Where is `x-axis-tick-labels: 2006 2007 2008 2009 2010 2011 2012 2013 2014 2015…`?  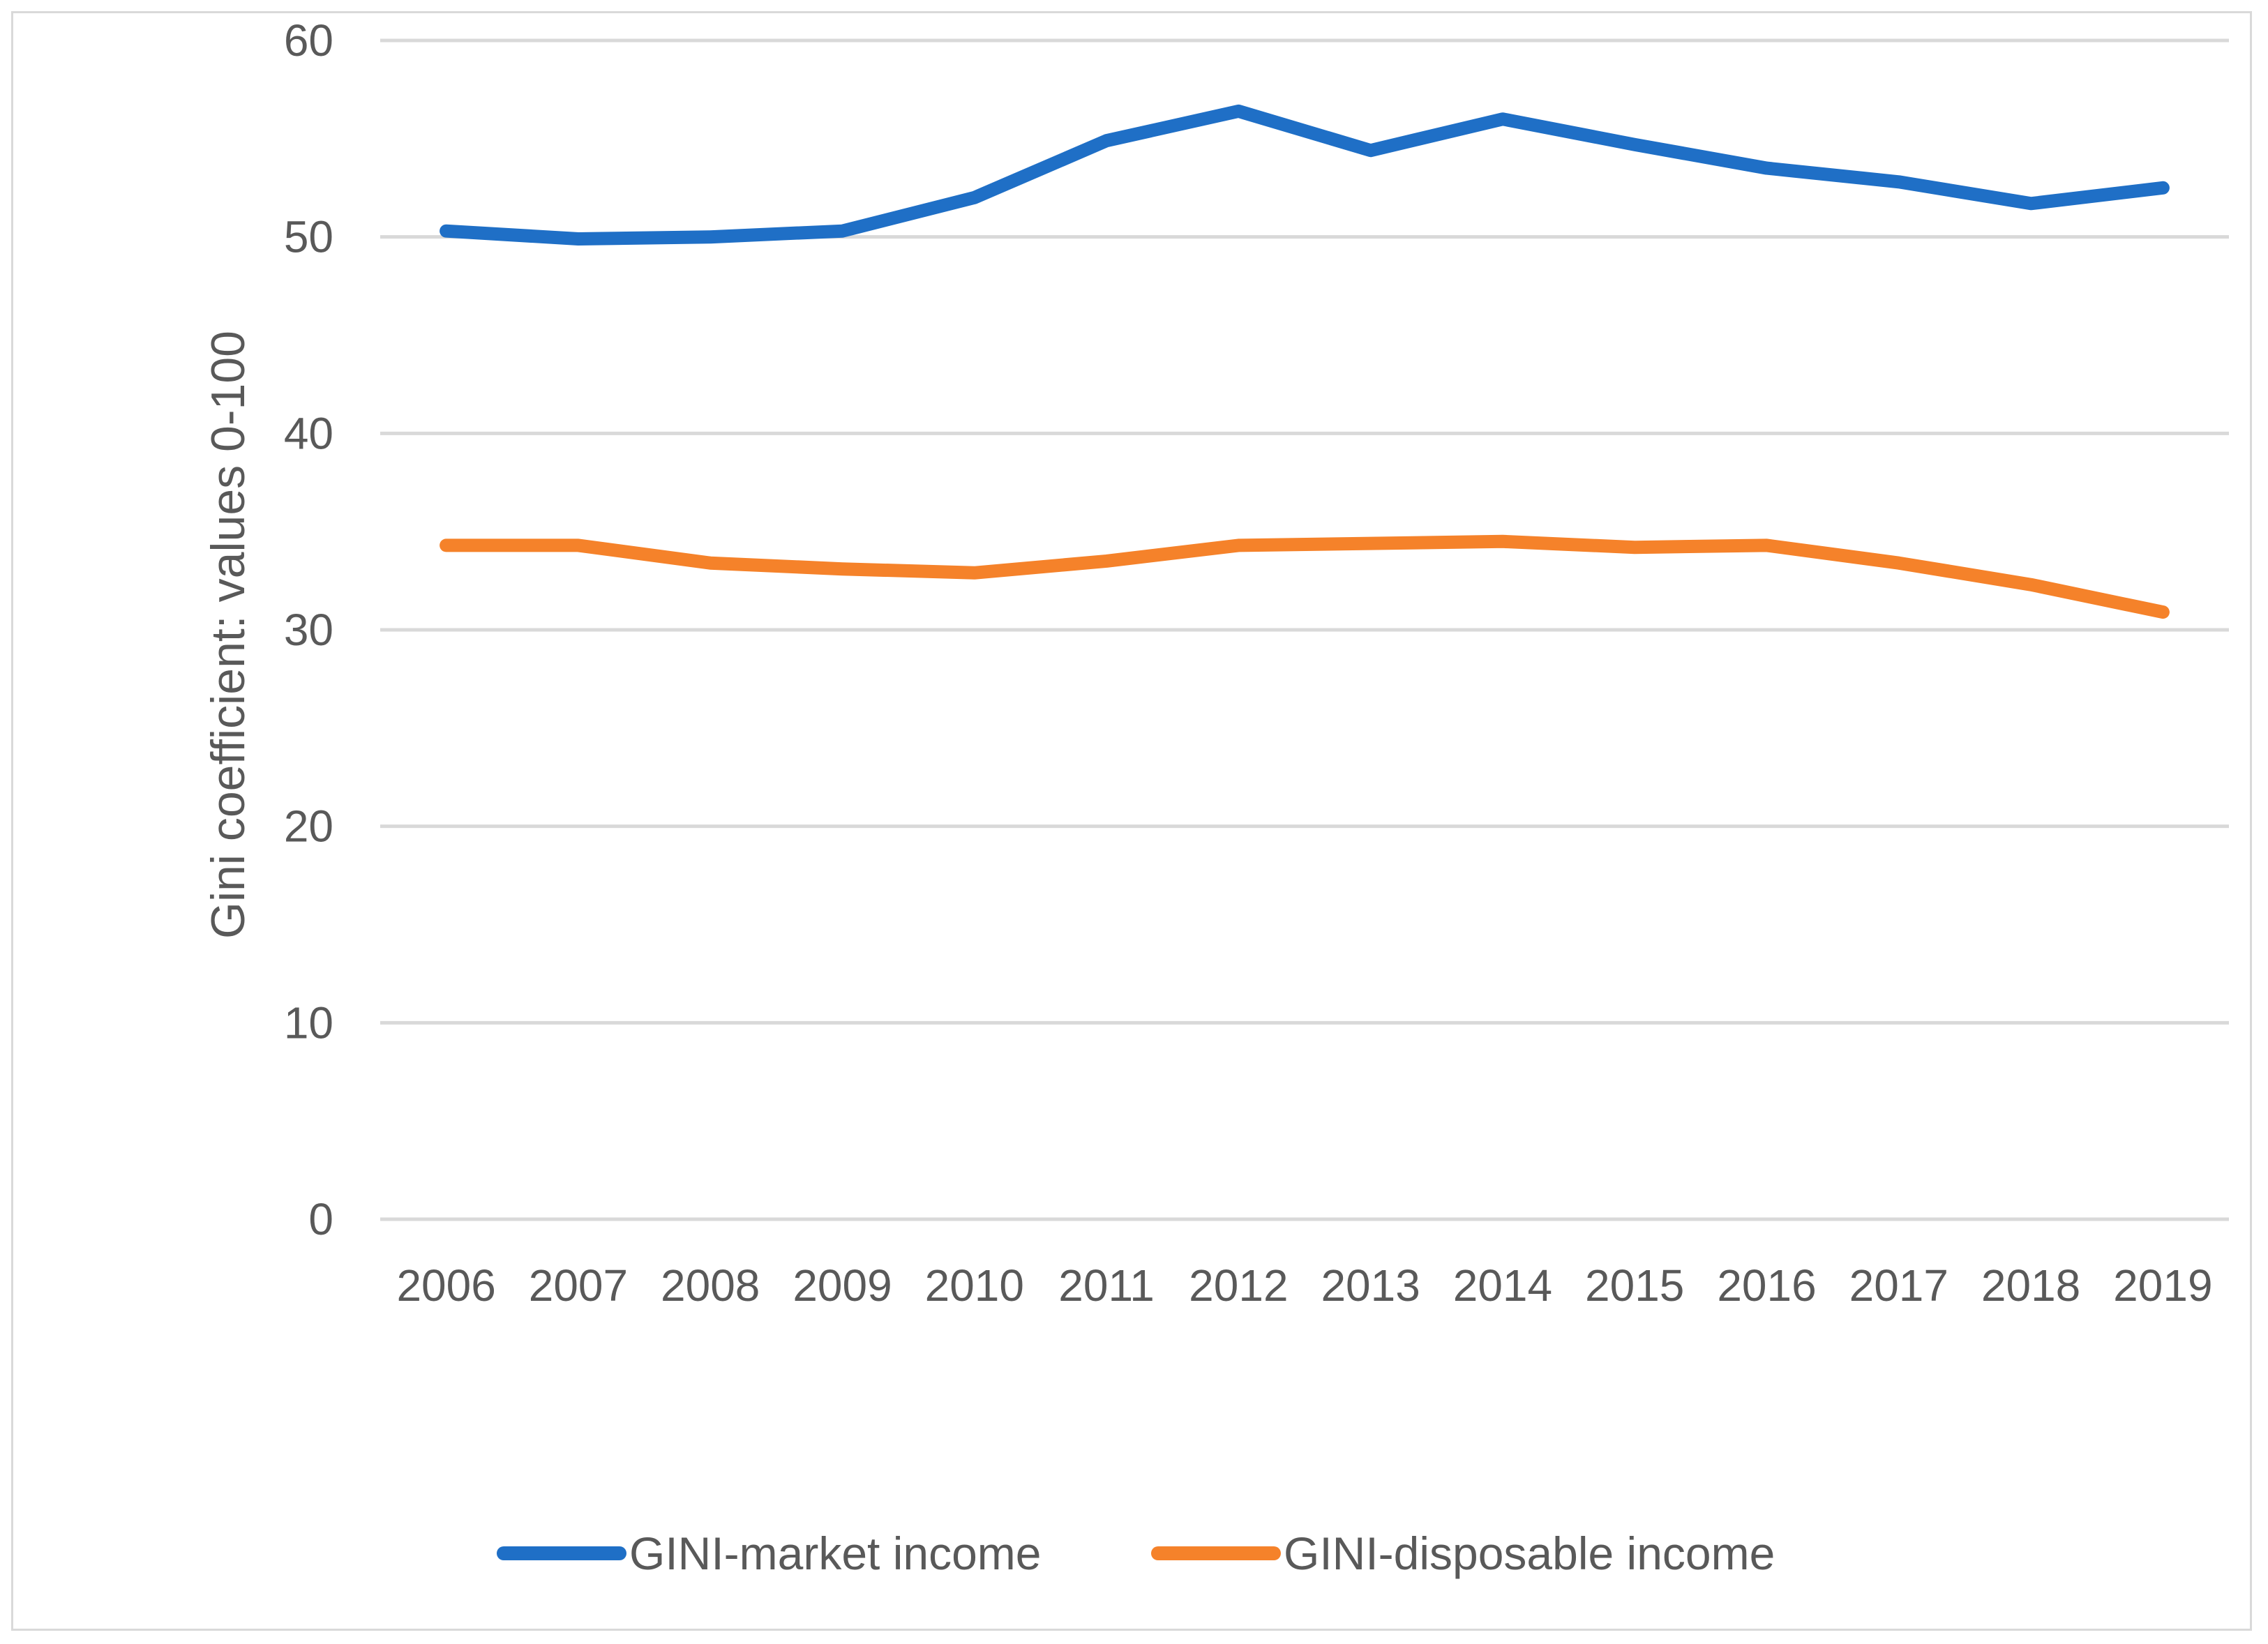 x-axis-tick-labels: 2006 2007 2008 2009 2010 2011 2012 2013 2014 2015… is located at coordinates (1304, 1285).